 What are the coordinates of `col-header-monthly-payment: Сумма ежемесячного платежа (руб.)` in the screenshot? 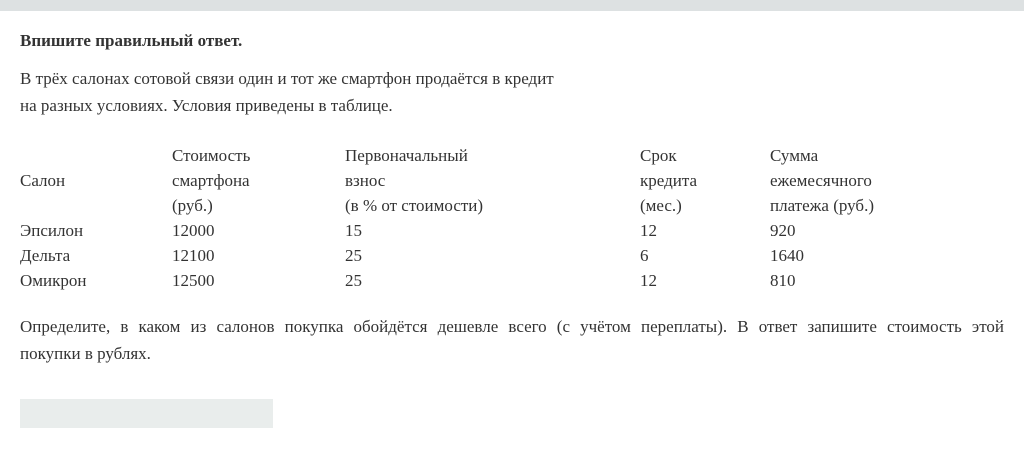 It's located at (887, 180).